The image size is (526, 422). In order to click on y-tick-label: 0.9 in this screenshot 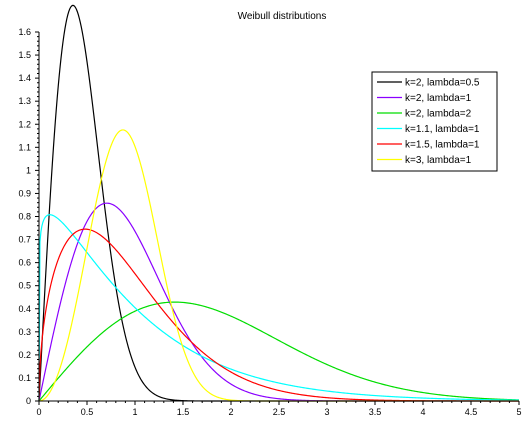, I will do `click(24, 193)`.